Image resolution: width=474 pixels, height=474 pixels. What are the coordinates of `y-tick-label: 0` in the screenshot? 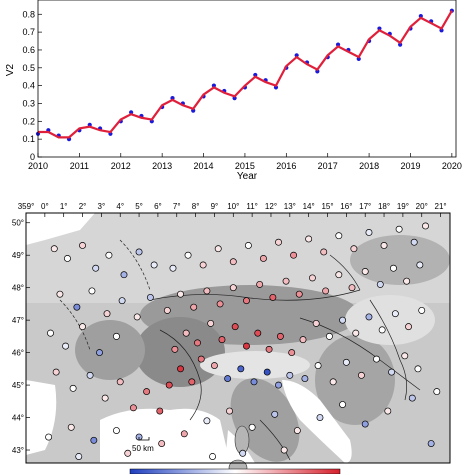 It's located at (32, 157).